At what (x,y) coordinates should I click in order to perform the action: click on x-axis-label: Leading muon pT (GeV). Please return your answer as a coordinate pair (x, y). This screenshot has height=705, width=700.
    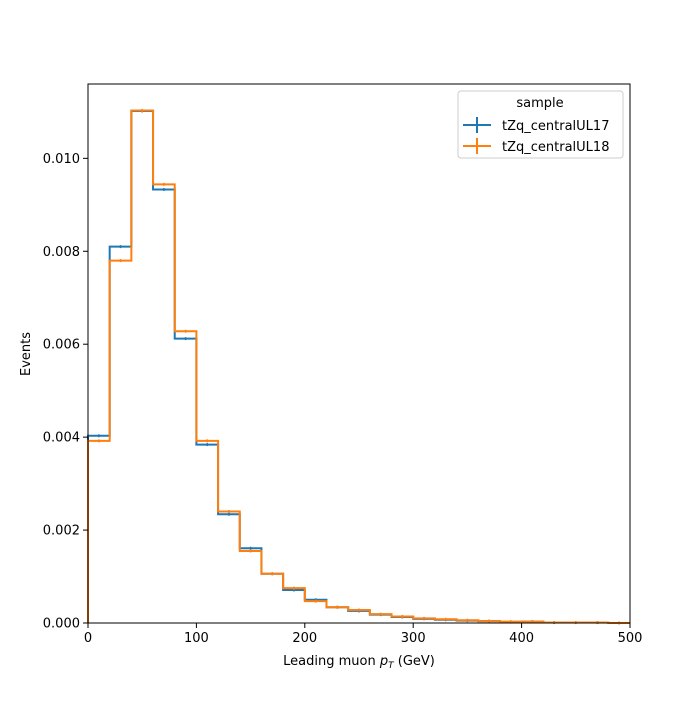
    Looking at the image, I should click on (359, 662).